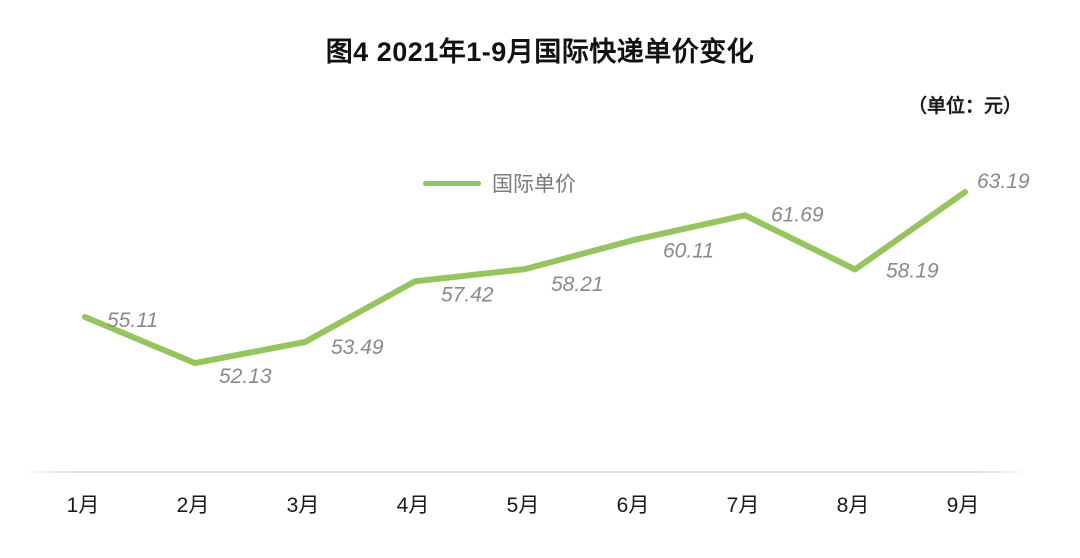 Image resolution: width=1080 pixels, height=558 pixels. I want to click on x-axis-line, so click(524, 472).